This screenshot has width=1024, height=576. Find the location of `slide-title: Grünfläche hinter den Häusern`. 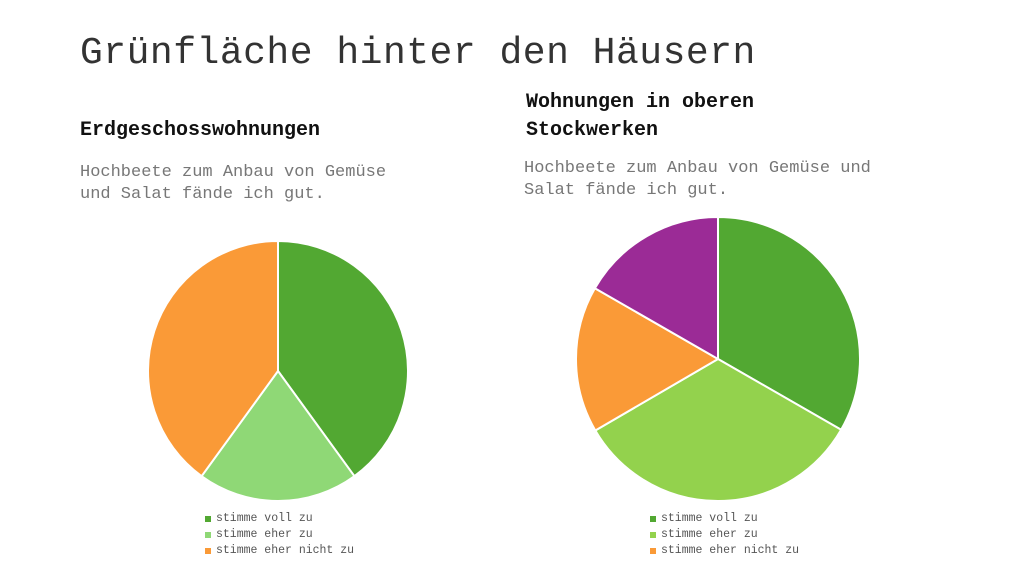

slide-title: Grünfläche hinter den Häusern is located at coordinates (418, 53).